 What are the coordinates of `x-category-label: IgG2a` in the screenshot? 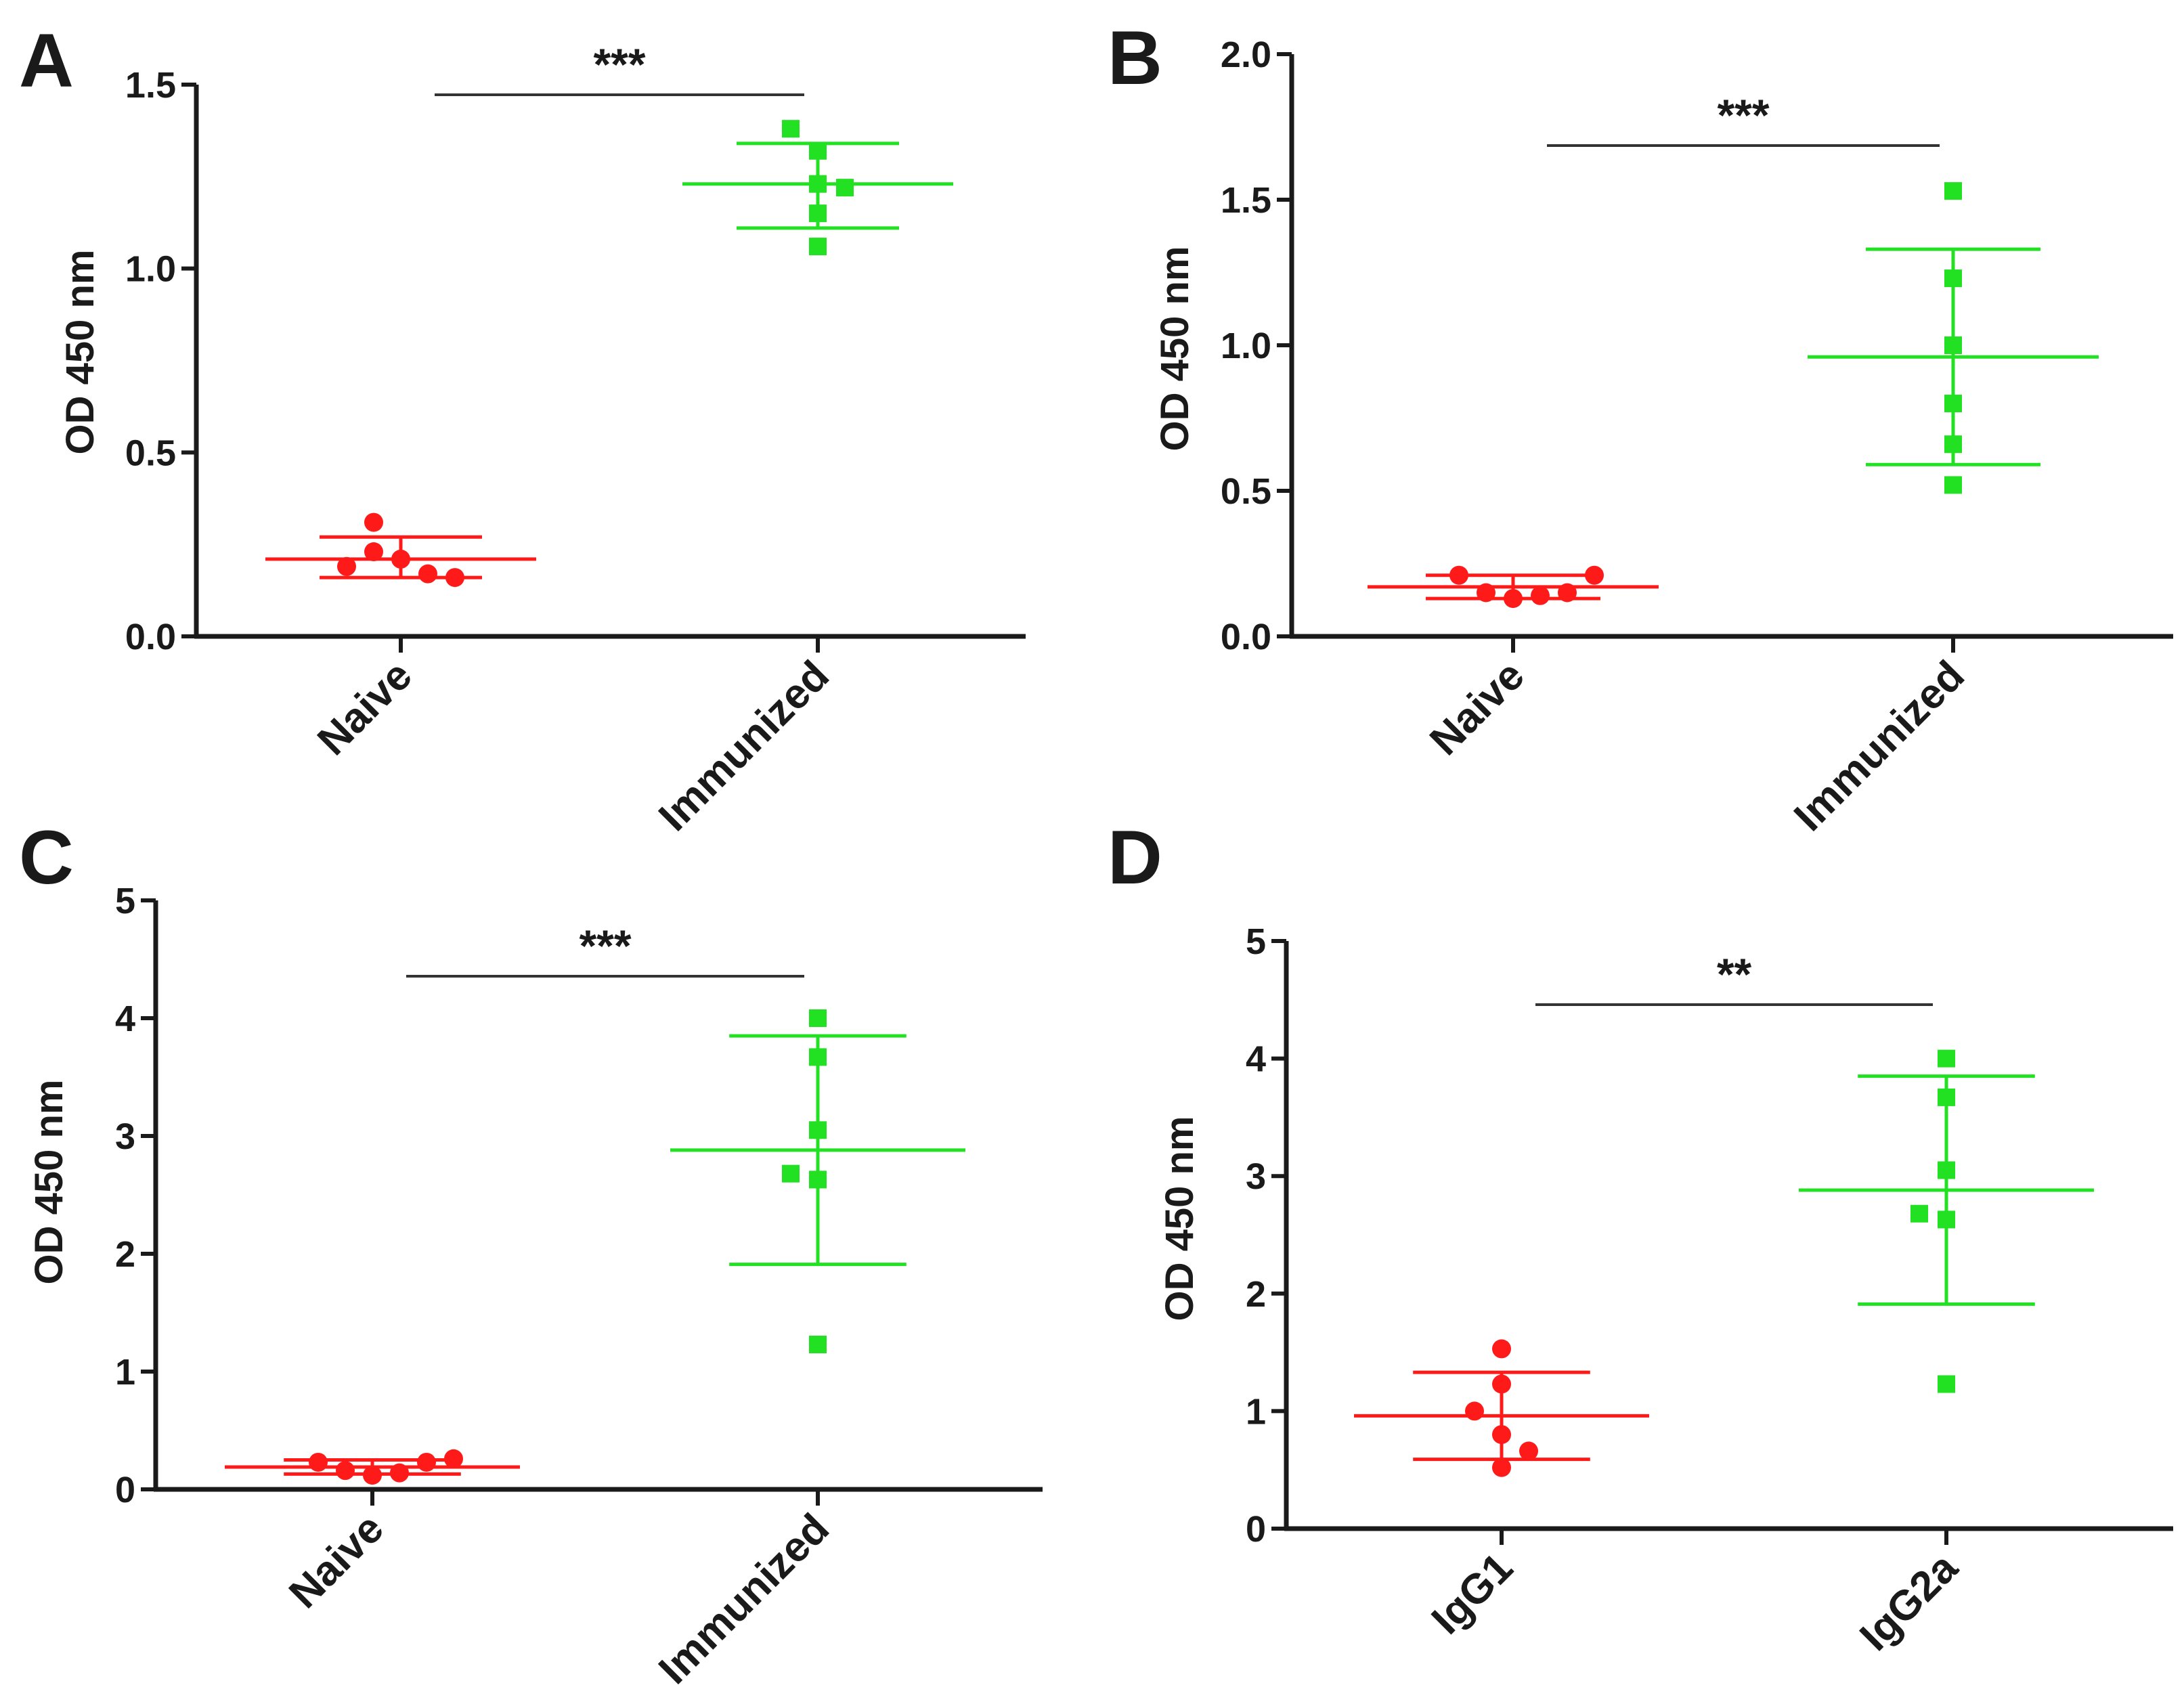 It's located at (1909, 1602).